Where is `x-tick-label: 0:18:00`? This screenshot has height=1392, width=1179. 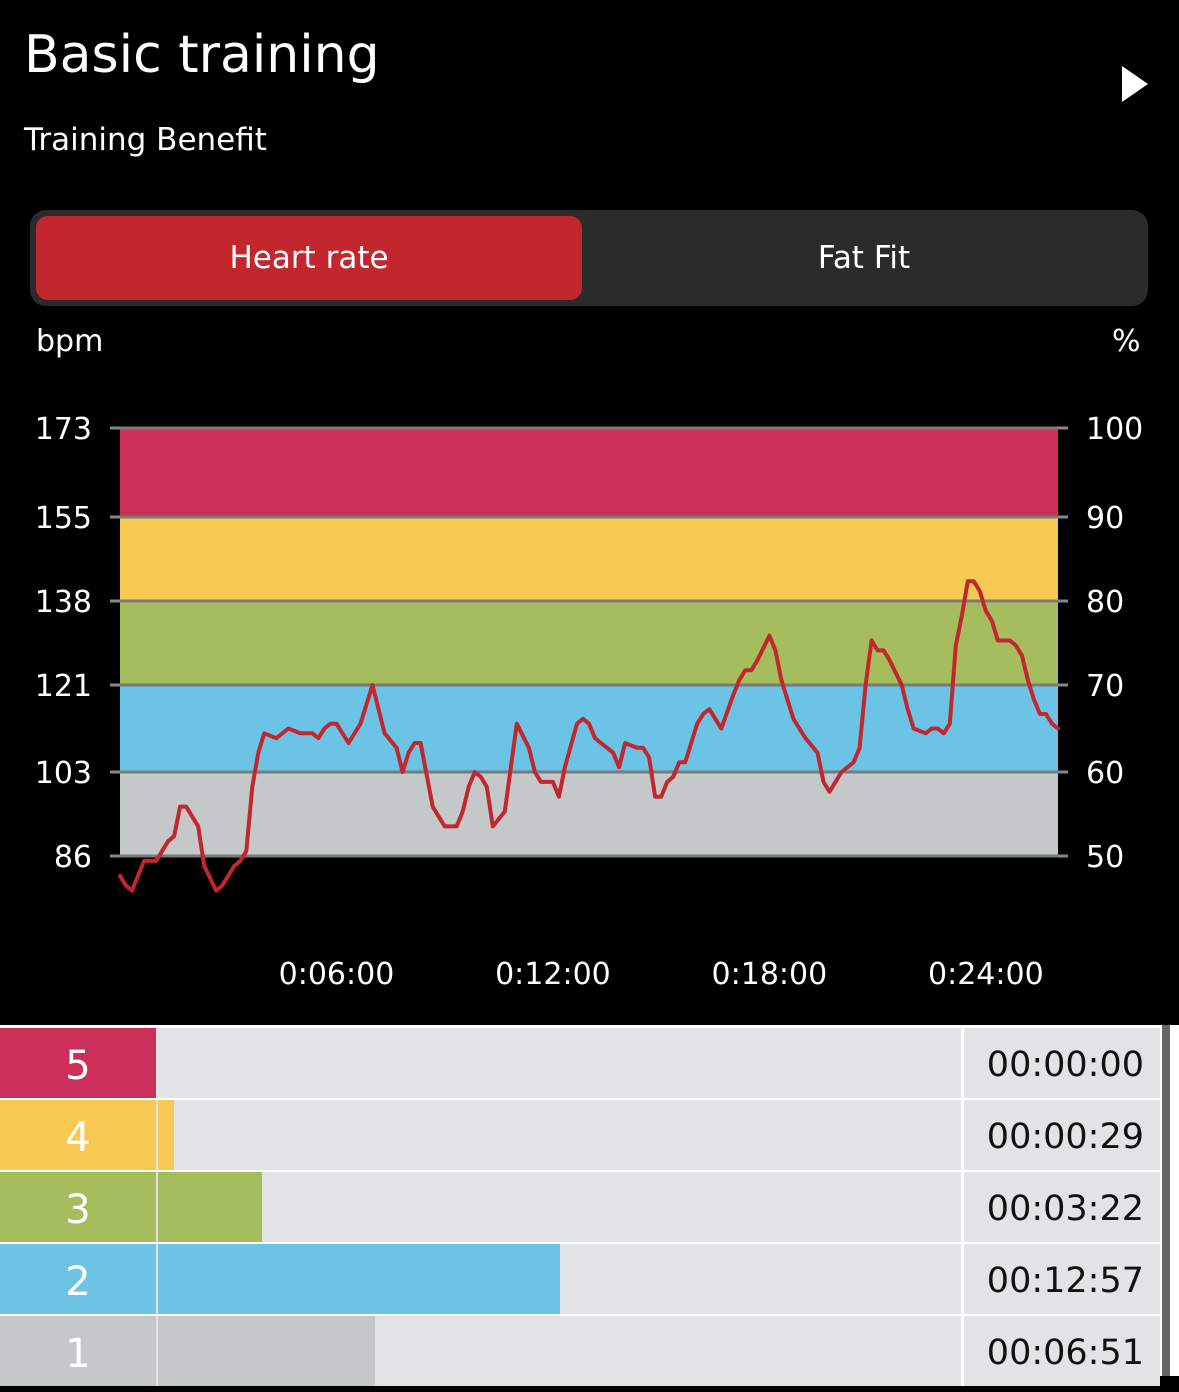
x-tick-label: 0:18:00 is located at coordinates (770, 974).